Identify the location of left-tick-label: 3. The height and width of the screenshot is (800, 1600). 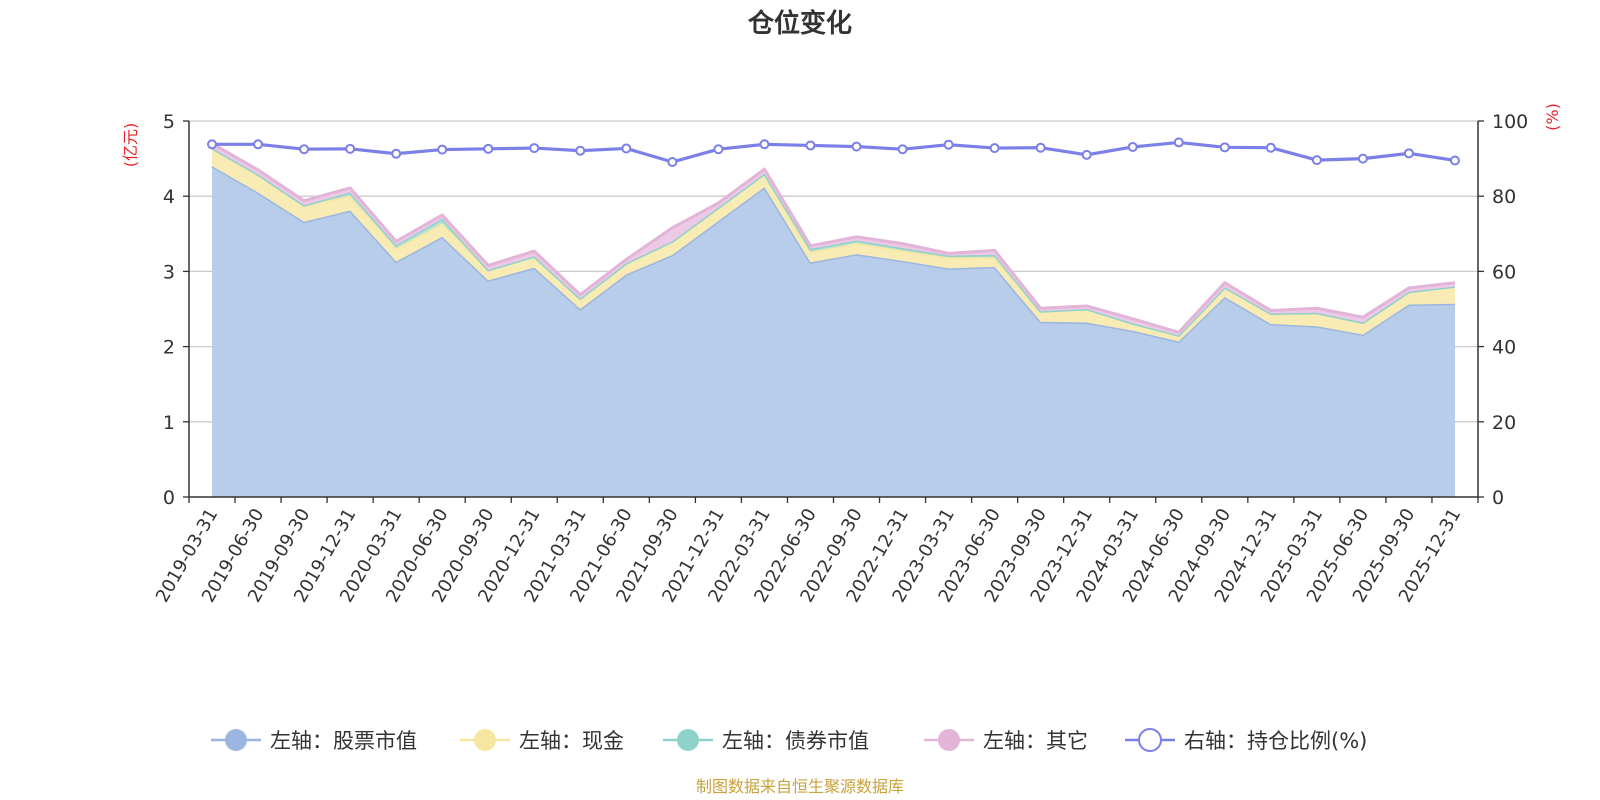
(169, 272).